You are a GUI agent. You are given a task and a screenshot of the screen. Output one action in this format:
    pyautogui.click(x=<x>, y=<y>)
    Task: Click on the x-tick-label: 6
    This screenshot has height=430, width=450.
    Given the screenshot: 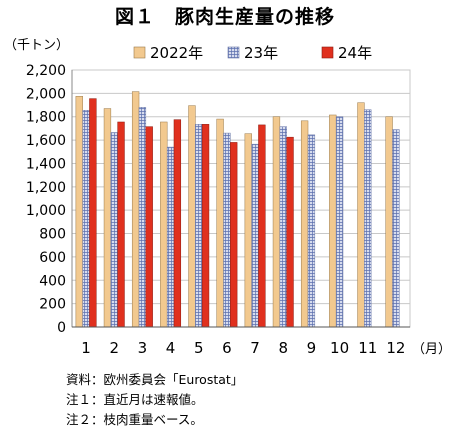 What is the action you would take?
    pyautogui.click(x=227, y=348)
    